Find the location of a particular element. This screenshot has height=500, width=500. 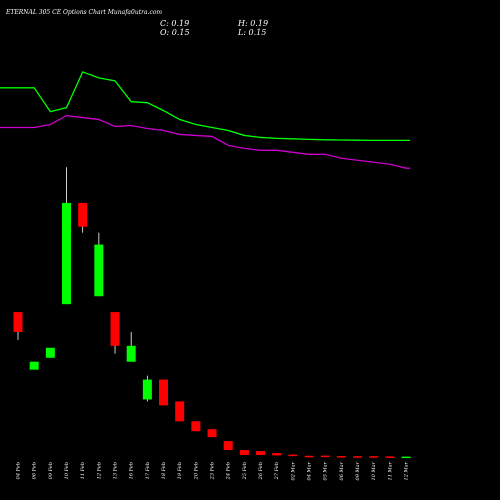

x-tick-label: 16 Feb is located at coordinates (132, 470).